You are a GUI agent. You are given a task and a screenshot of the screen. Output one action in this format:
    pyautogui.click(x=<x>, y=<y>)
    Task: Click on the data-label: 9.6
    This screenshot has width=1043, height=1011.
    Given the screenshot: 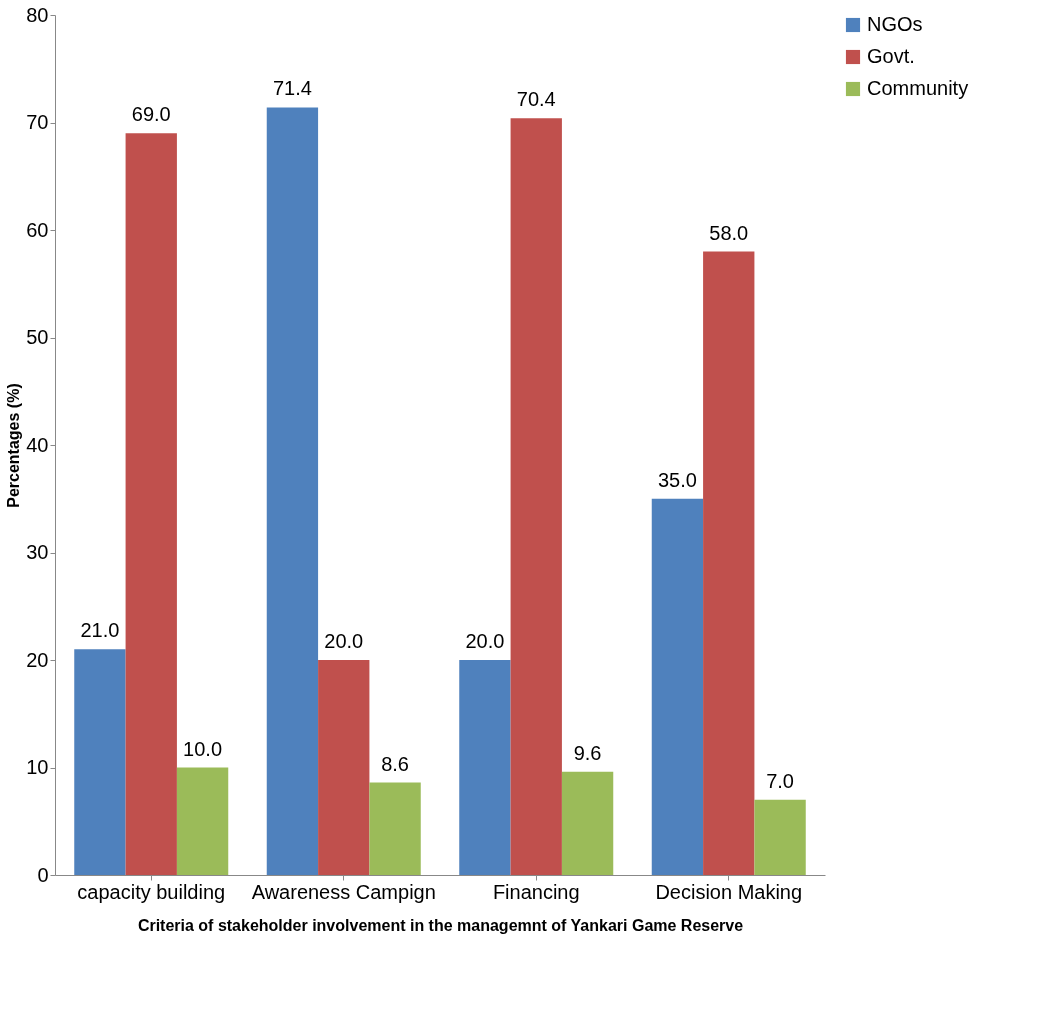 What is the action you would take?
    pyautogui.click(x=587, y=752)
    